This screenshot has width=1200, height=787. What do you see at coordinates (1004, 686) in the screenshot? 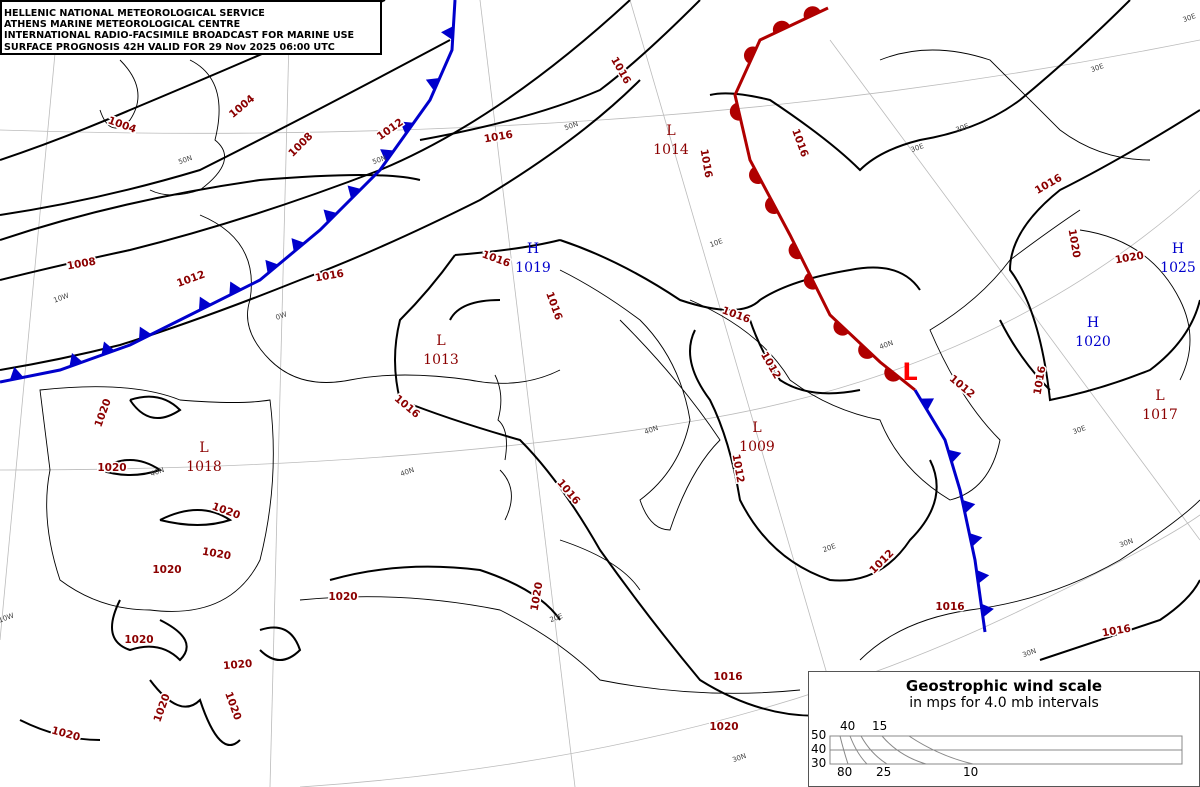
I see `wind-scale-title: Geostrophic wind scale` at bounding box center [1004, 686].